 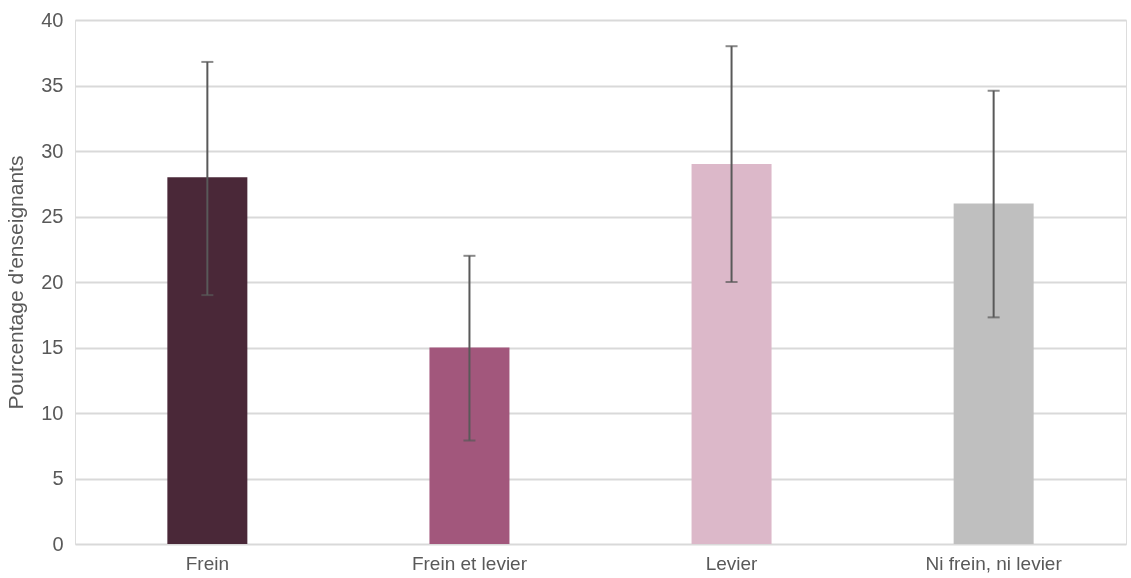 What do you see at coordinates (58, 543) in the screenshot?
I see `y-tick-label: 0` at bounding box center [58, 543].